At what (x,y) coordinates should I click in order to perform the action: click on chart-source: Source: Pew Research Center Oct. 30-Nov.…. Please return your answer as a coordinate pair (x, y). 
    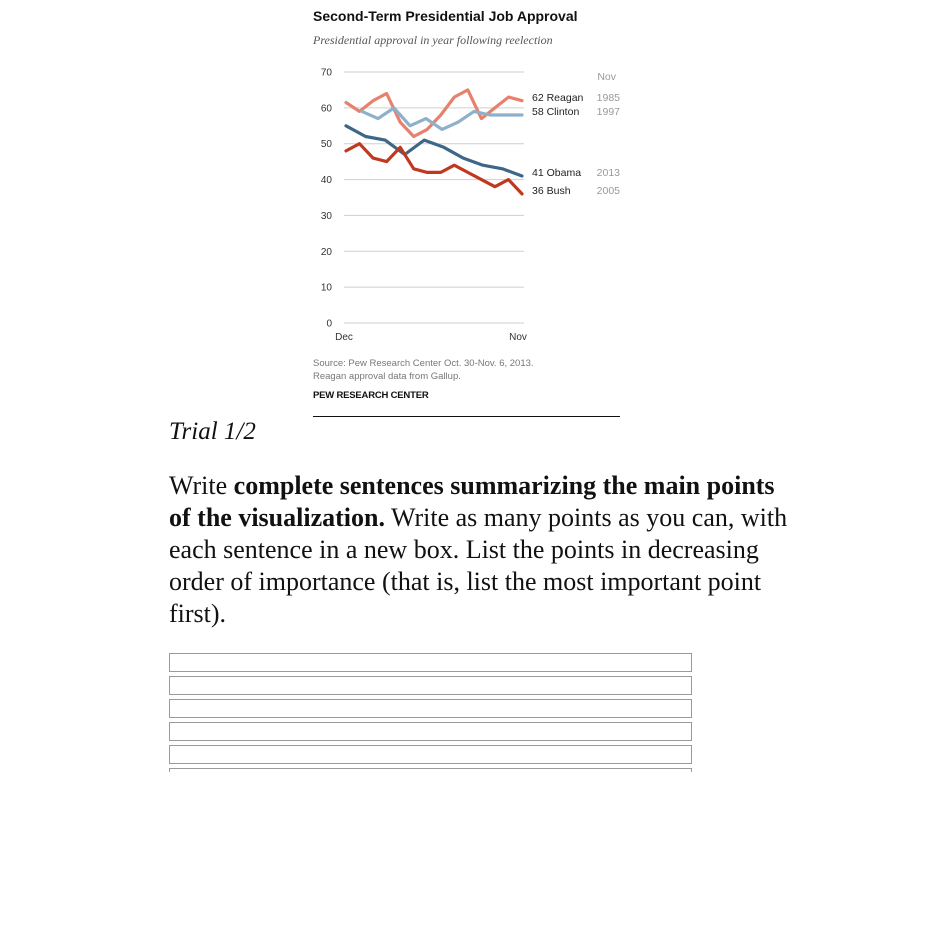
    Looking at the image, I should click on (423, 370).